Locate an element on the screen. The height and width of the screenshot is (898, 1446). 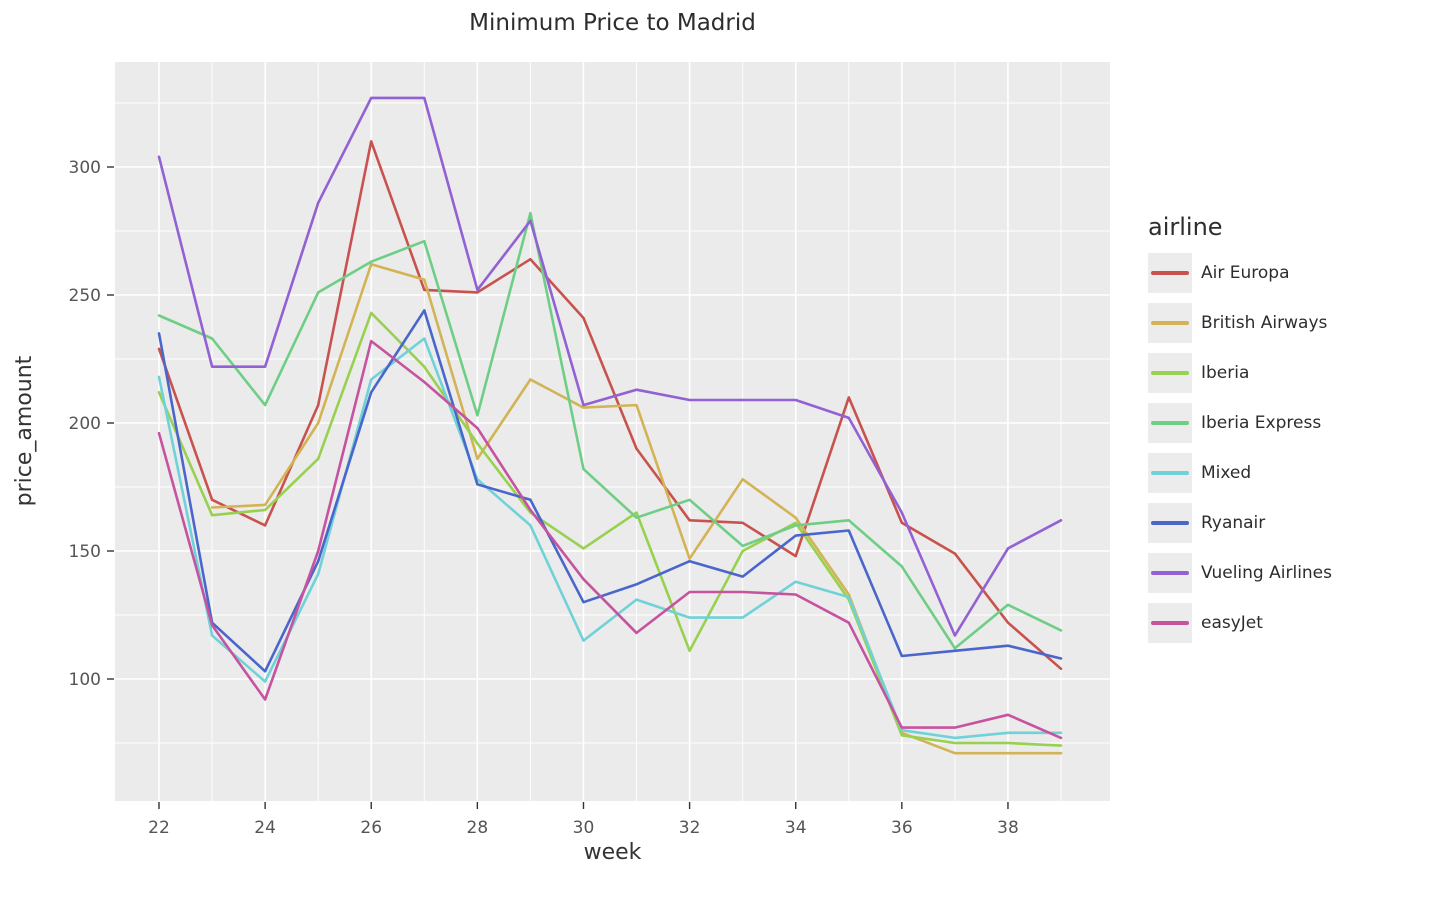
y-tick-label: 300 is located at coordinates (85, 168).